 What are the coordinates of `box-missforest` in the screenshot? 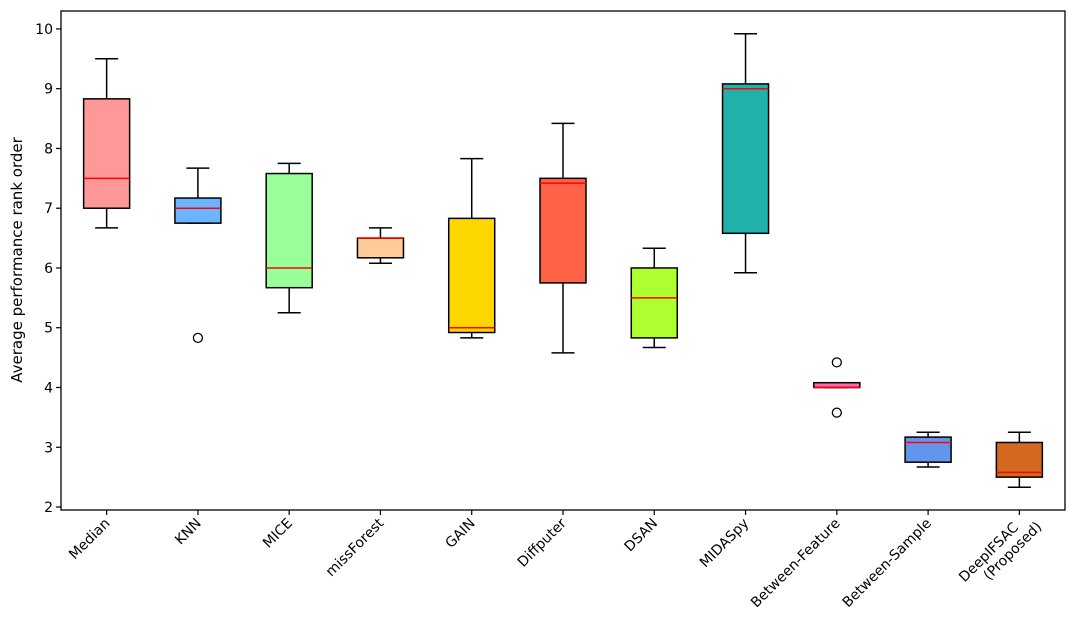 It's located at (380, 245).